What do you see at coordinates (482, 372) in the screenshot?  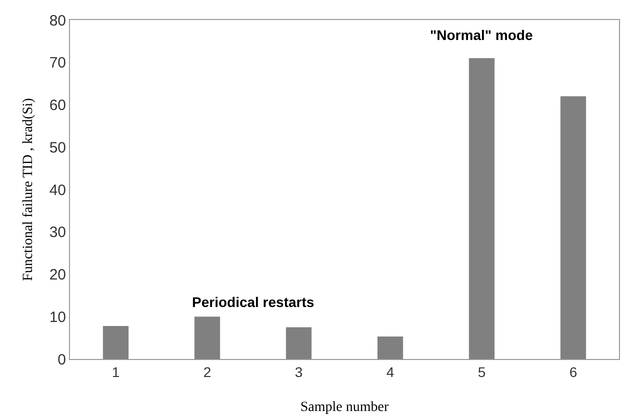 I see `x-tick-label: 5` at bounding box center [482, 372].